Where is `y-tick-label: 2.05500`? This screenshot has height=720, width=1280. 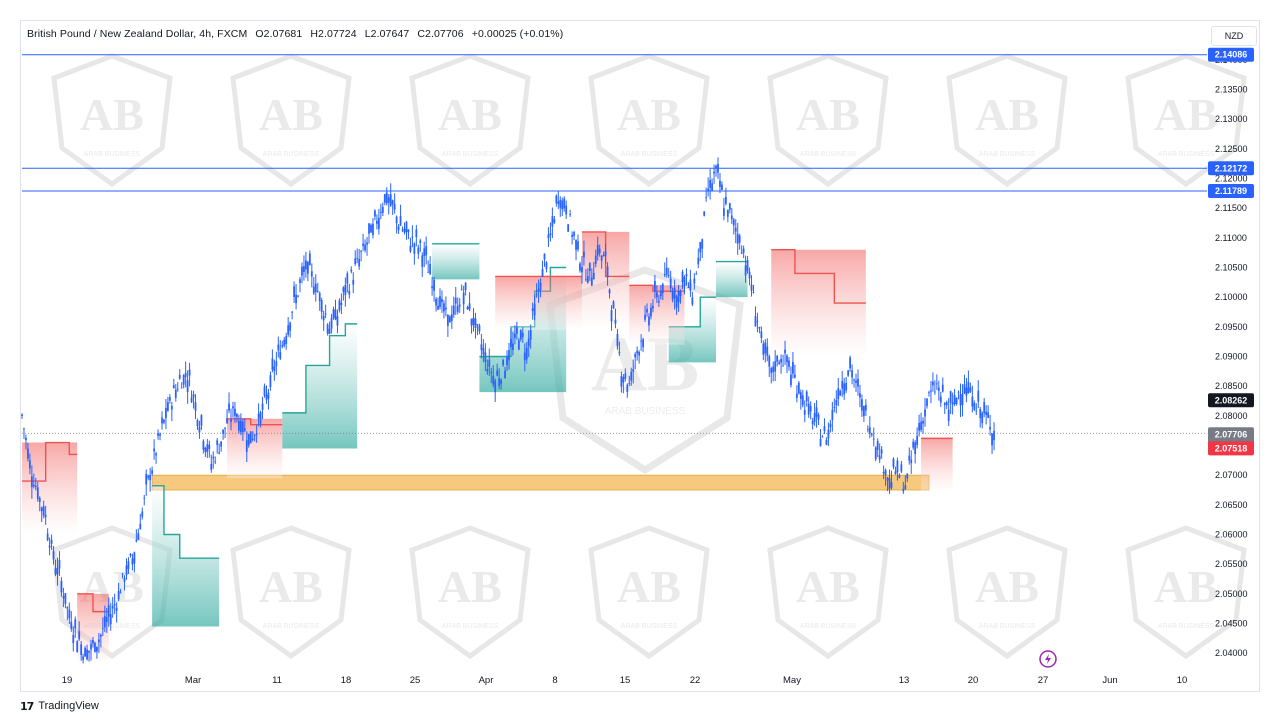 y-tick-label: 2.05500 is located at coordinates (1231, 564).